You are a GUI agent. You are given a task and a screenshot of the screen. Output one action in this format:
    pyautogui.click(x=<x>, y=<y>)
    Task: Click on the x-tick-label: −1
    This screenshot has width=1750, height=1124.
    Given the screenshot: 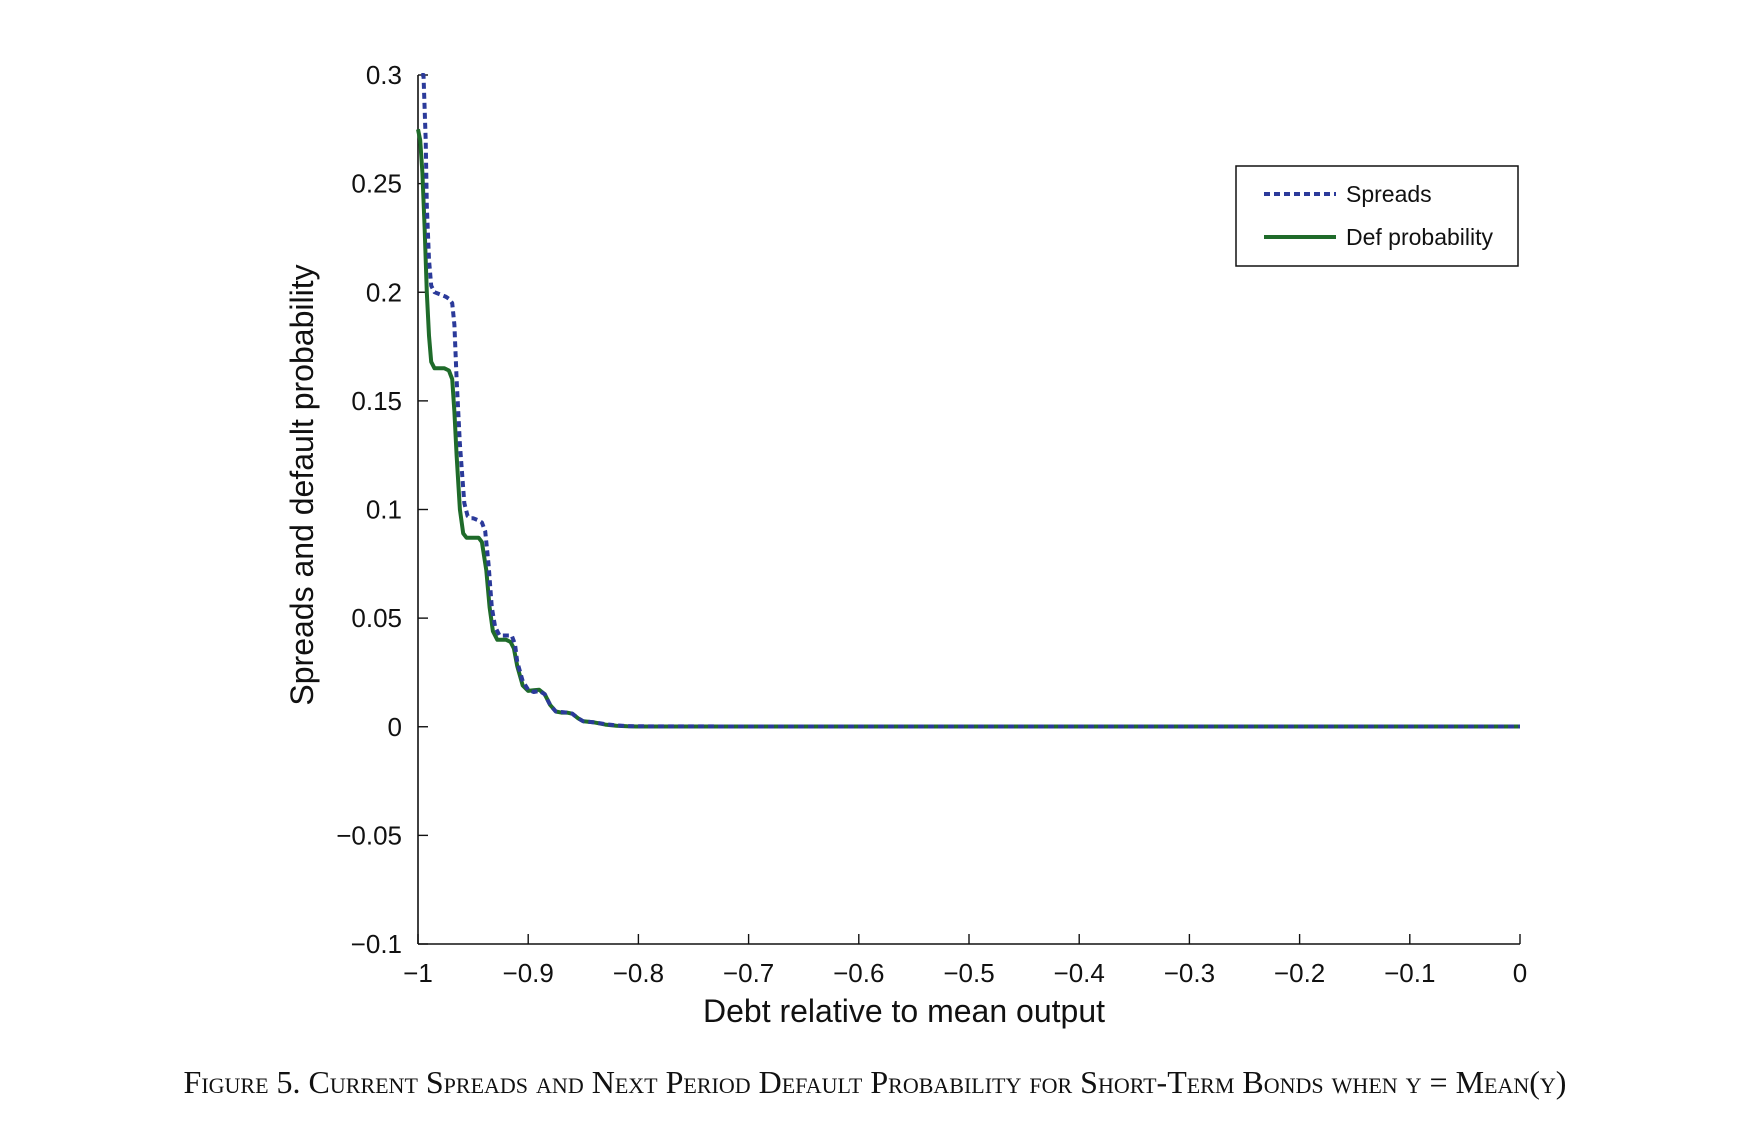 What is the action you would take?
    pyautogui.click(x=418, y=973)
    